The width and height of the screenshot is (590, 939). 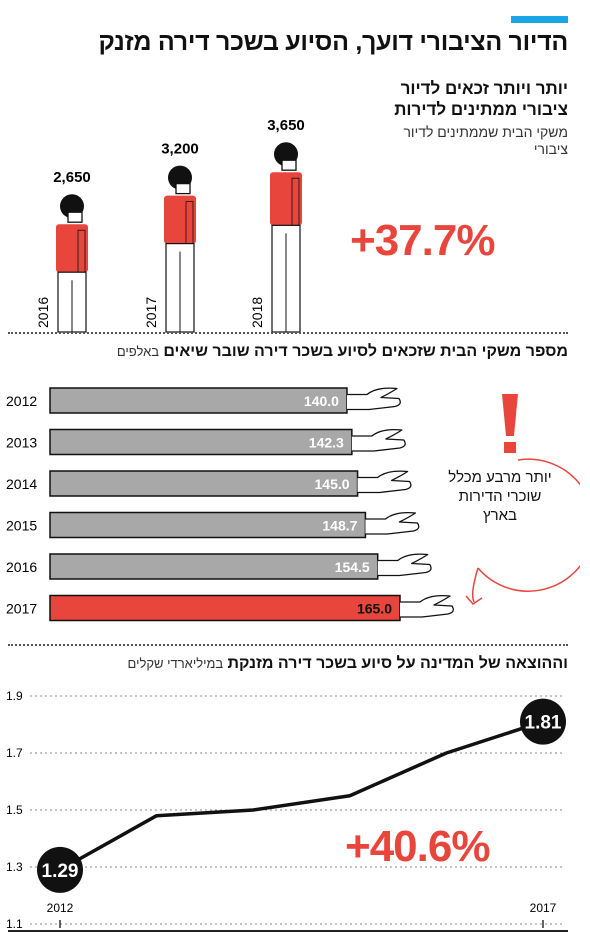 What do you see at coordinates (14, 696) in the screenshot?
I see `y-tick-label: 1.9` at bounding box center [14, 696].